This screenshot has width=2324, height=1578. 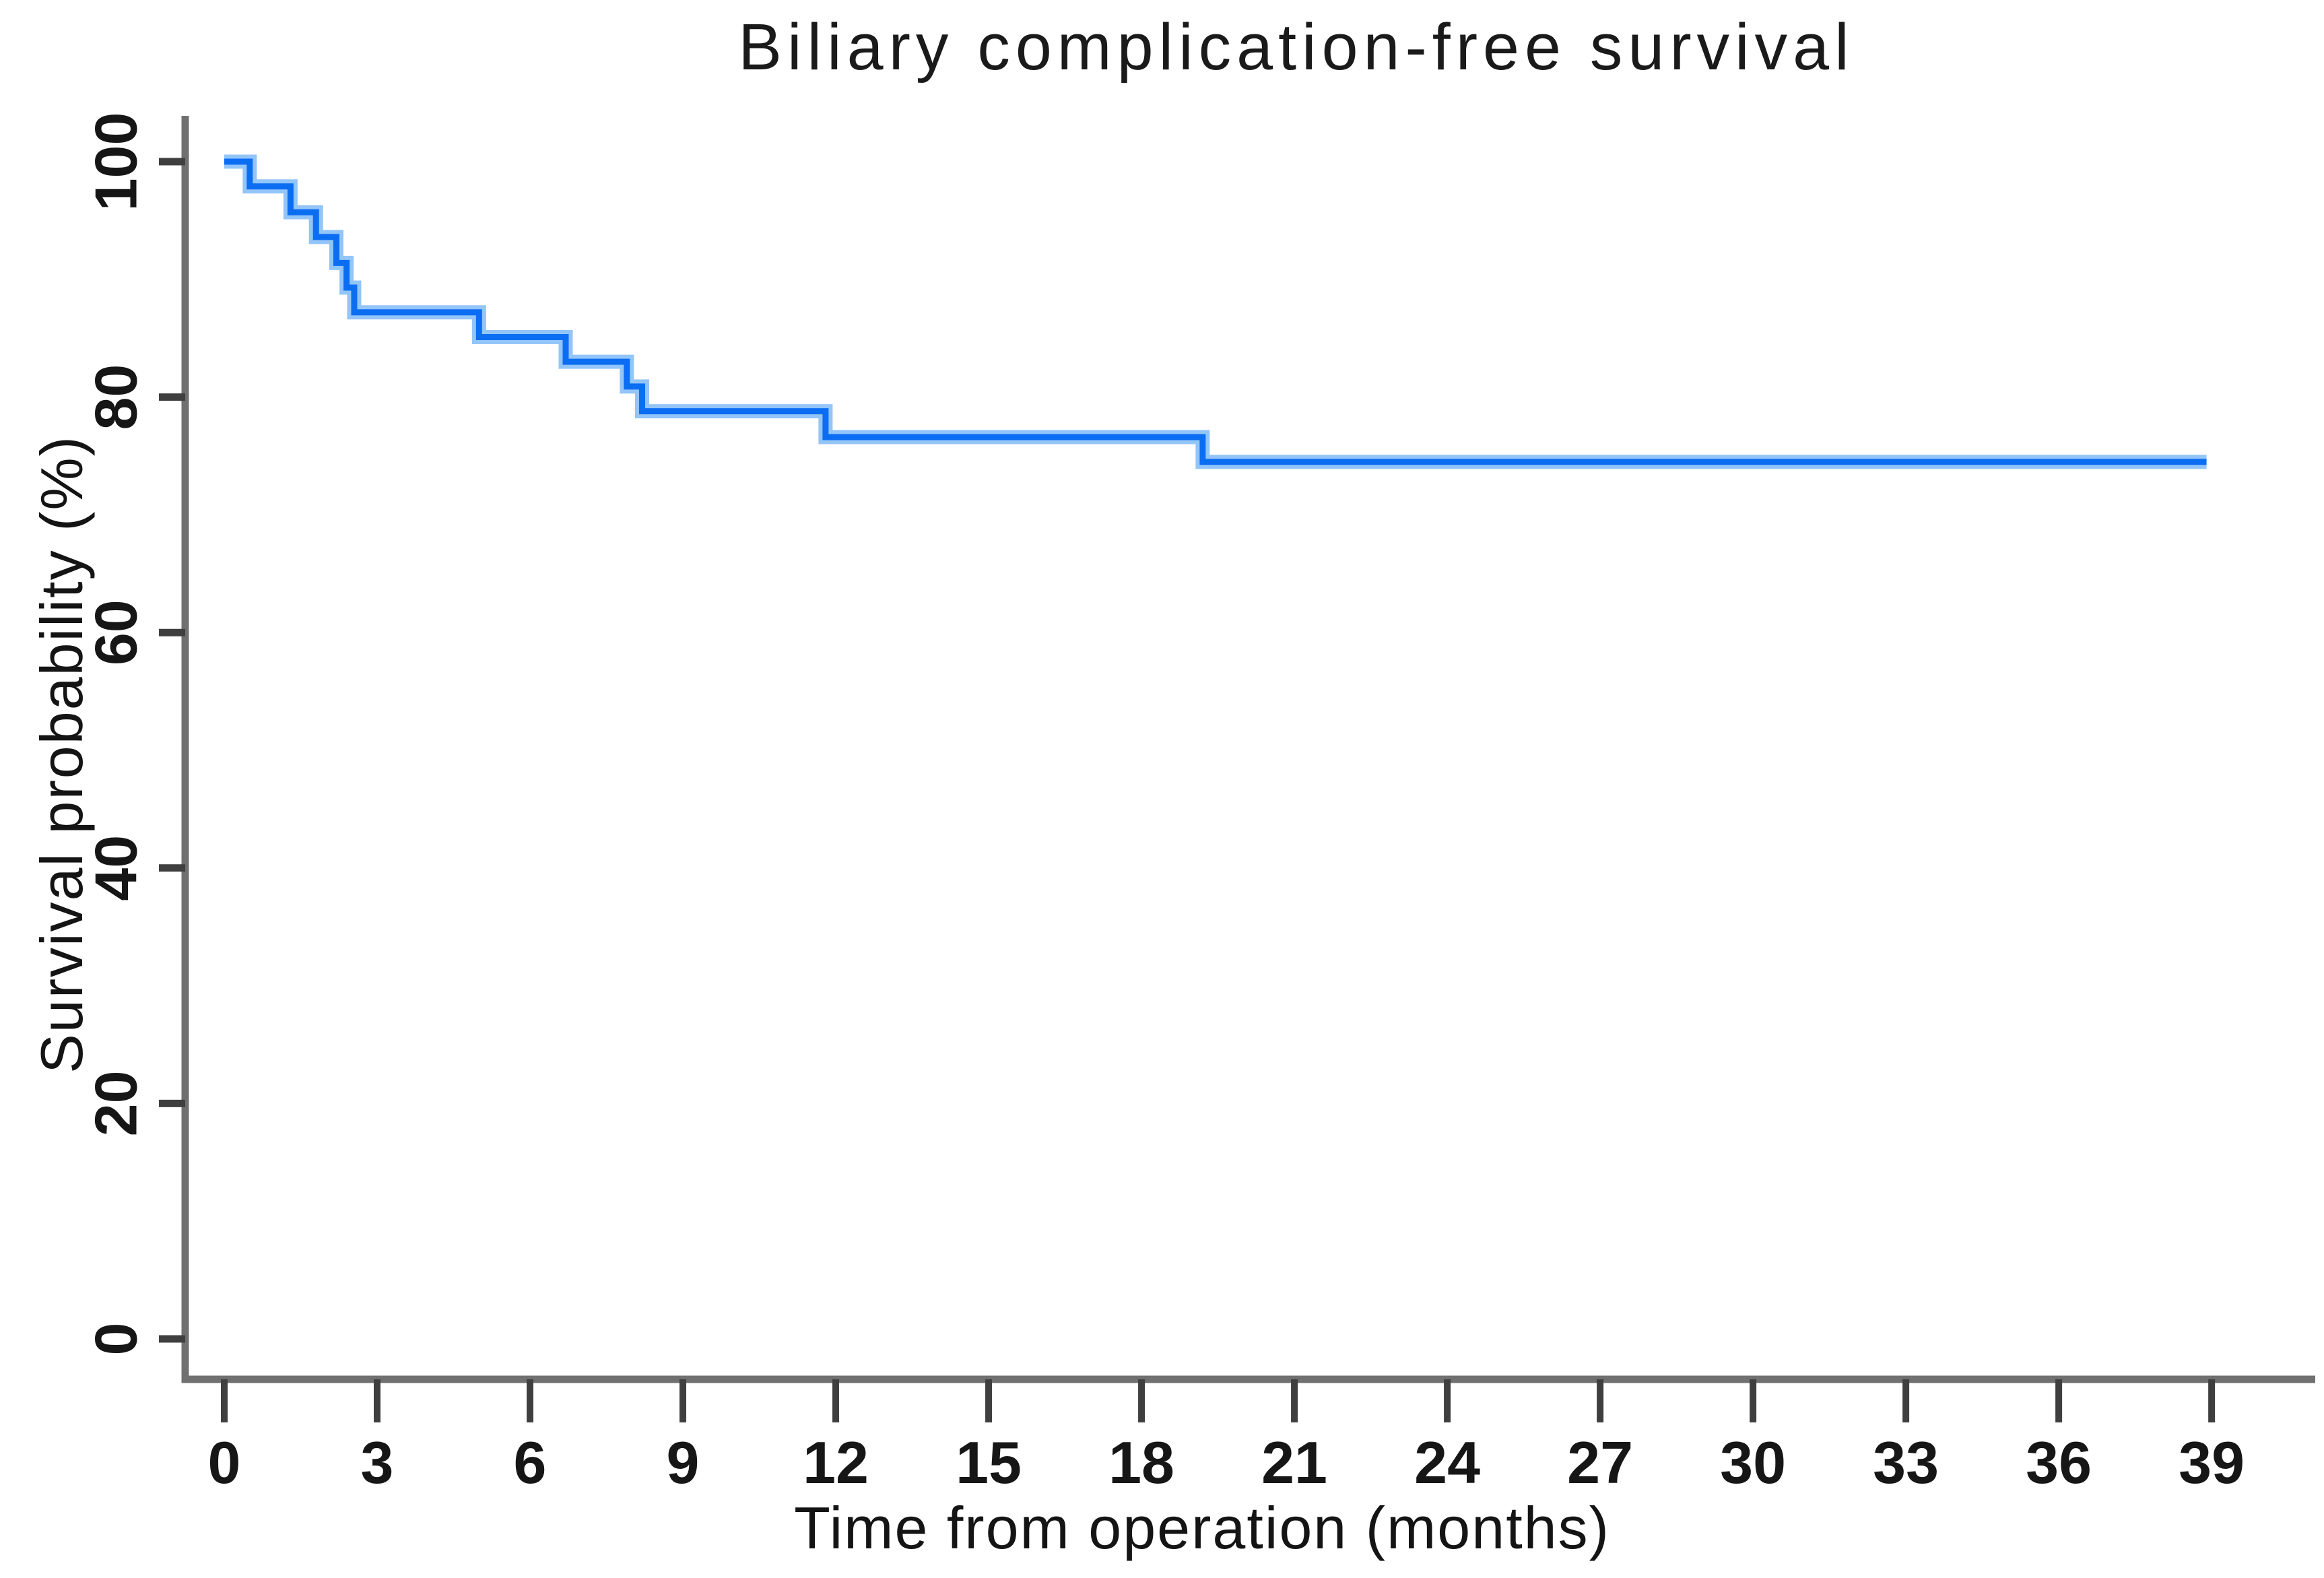 What do you see at coordinates (531, 1463) in the screenshot?
I see `x-tick-label: 6` at bounding box center [531, 1463].